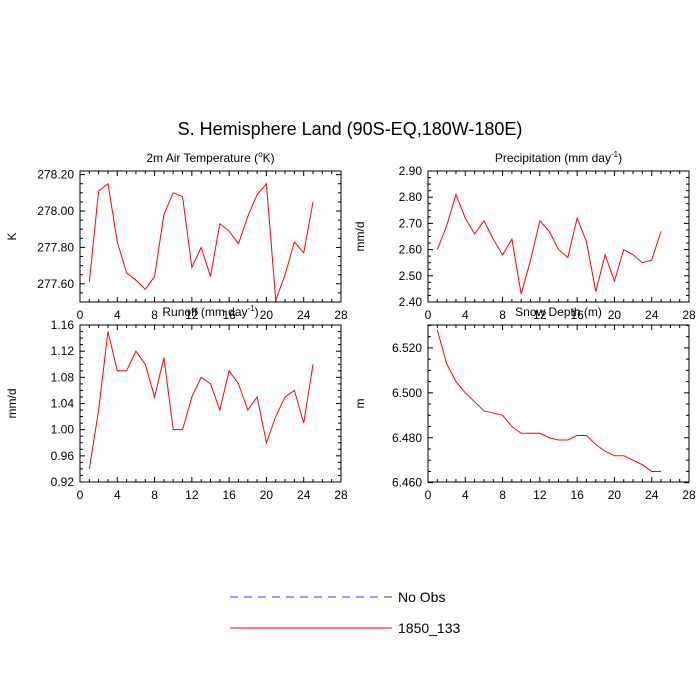  I want to click on y-tick-label: 6.500, so click(407, 393).